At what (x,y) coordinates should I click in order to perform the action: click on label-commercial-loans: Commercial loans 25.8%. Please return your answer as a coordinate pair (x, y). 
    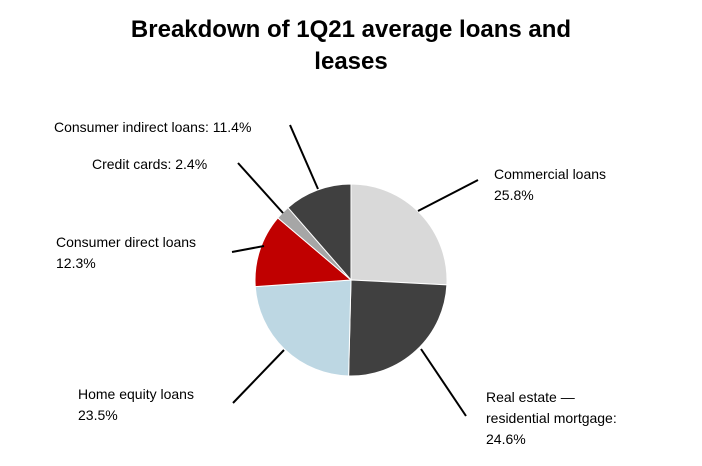
    Looking at the image, I should click on (550, 185).